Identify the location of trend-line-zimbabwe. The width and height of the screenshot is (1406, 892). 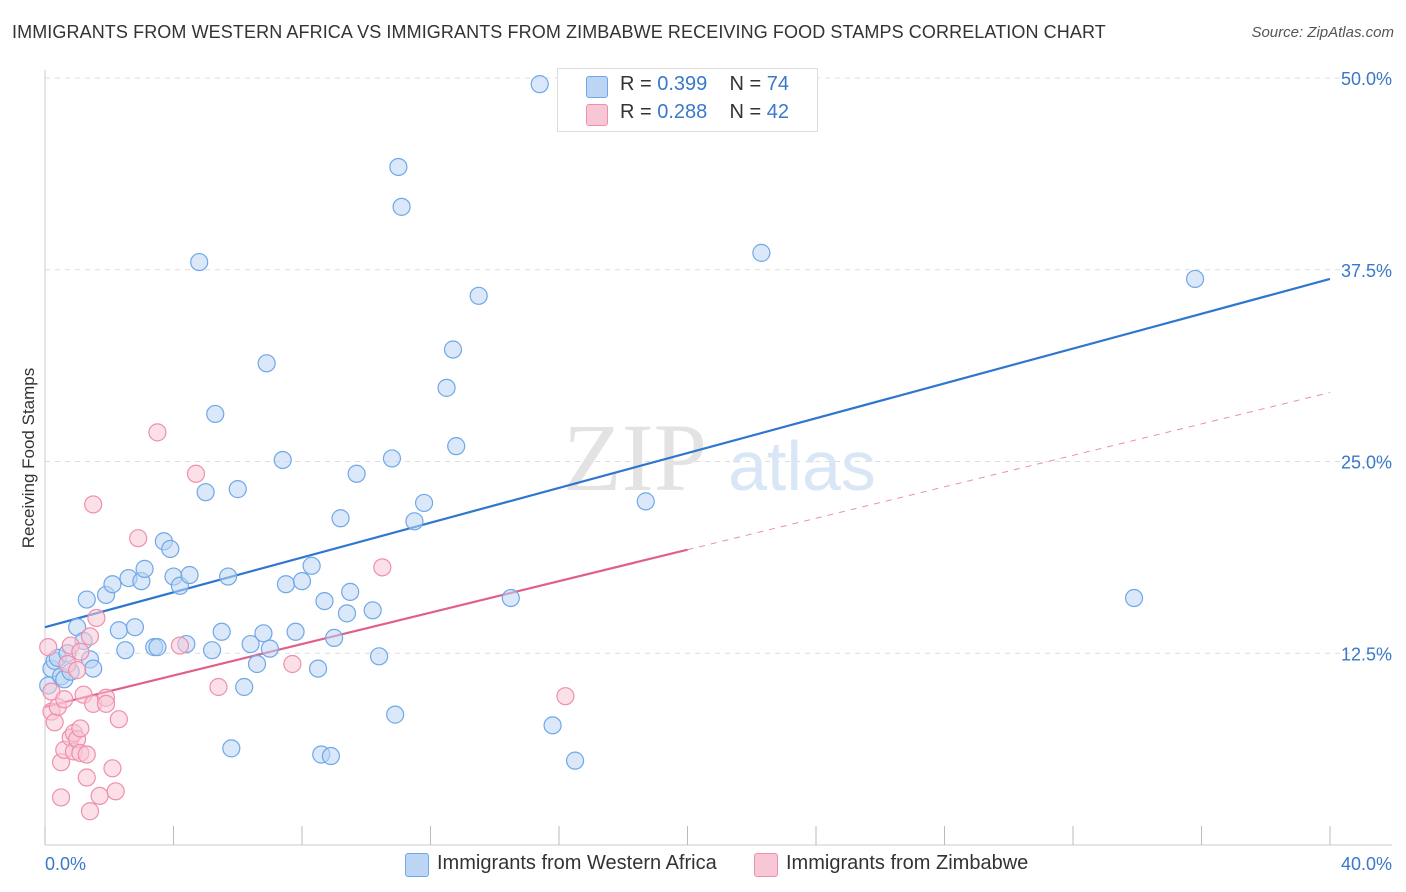
(366, 628).